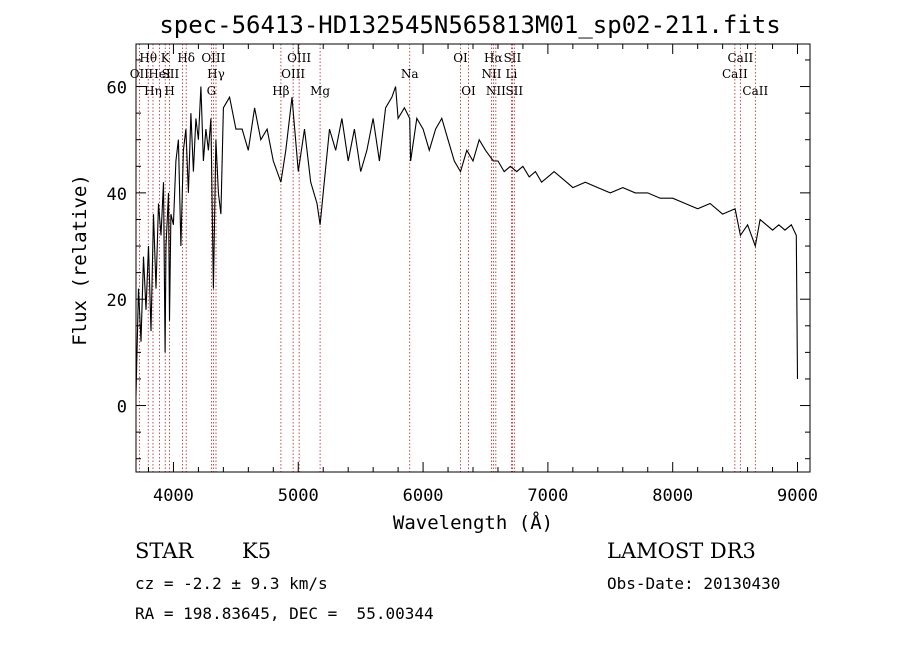  Describe the element at coordinates (694, 583) in the screenshot. I see `observation-date: Obs-Date: 20130430` at that location.